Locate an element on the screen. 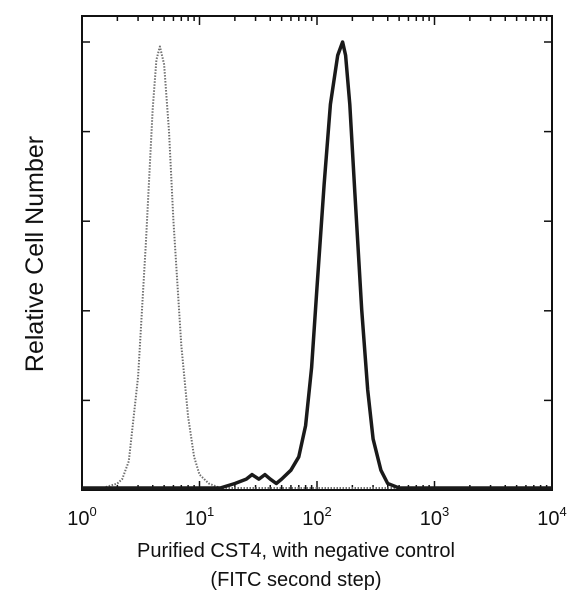  x-tick-label: 10³ is located at coordinates (434, 517).